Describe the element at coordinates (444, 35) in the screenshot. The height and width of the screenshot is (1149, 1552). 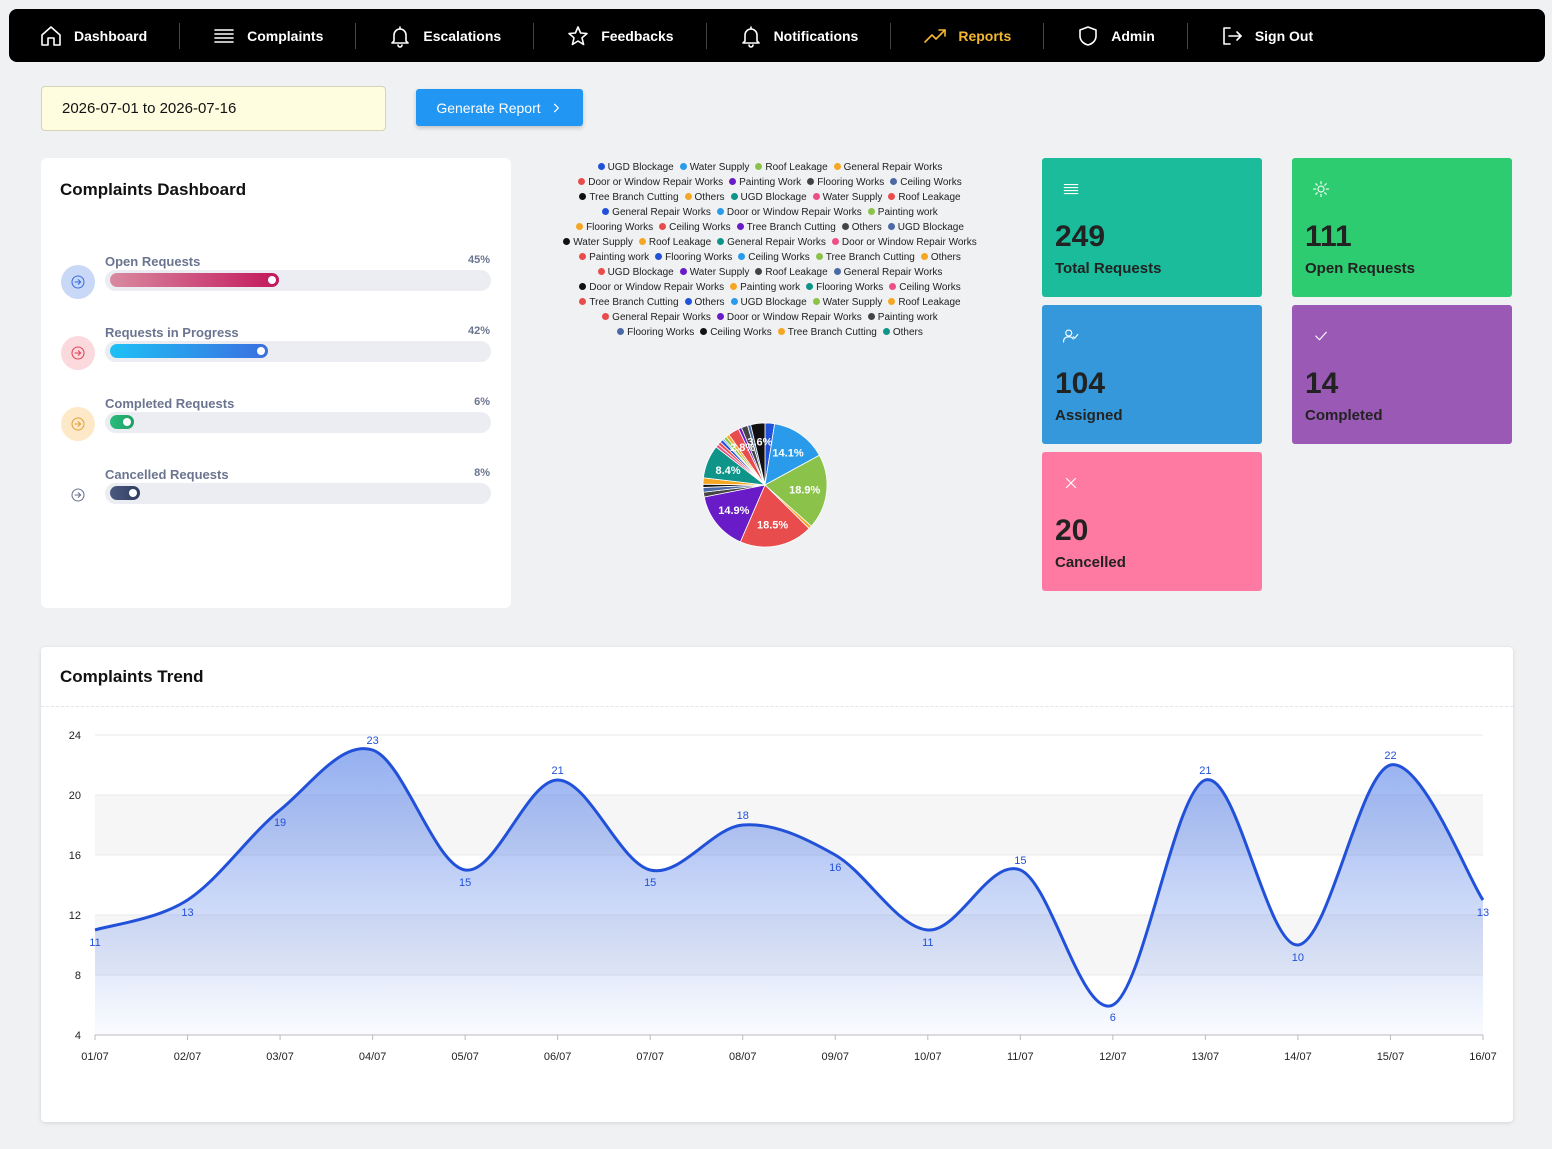
I see `nav-item-escalations: Escalations` at that location.